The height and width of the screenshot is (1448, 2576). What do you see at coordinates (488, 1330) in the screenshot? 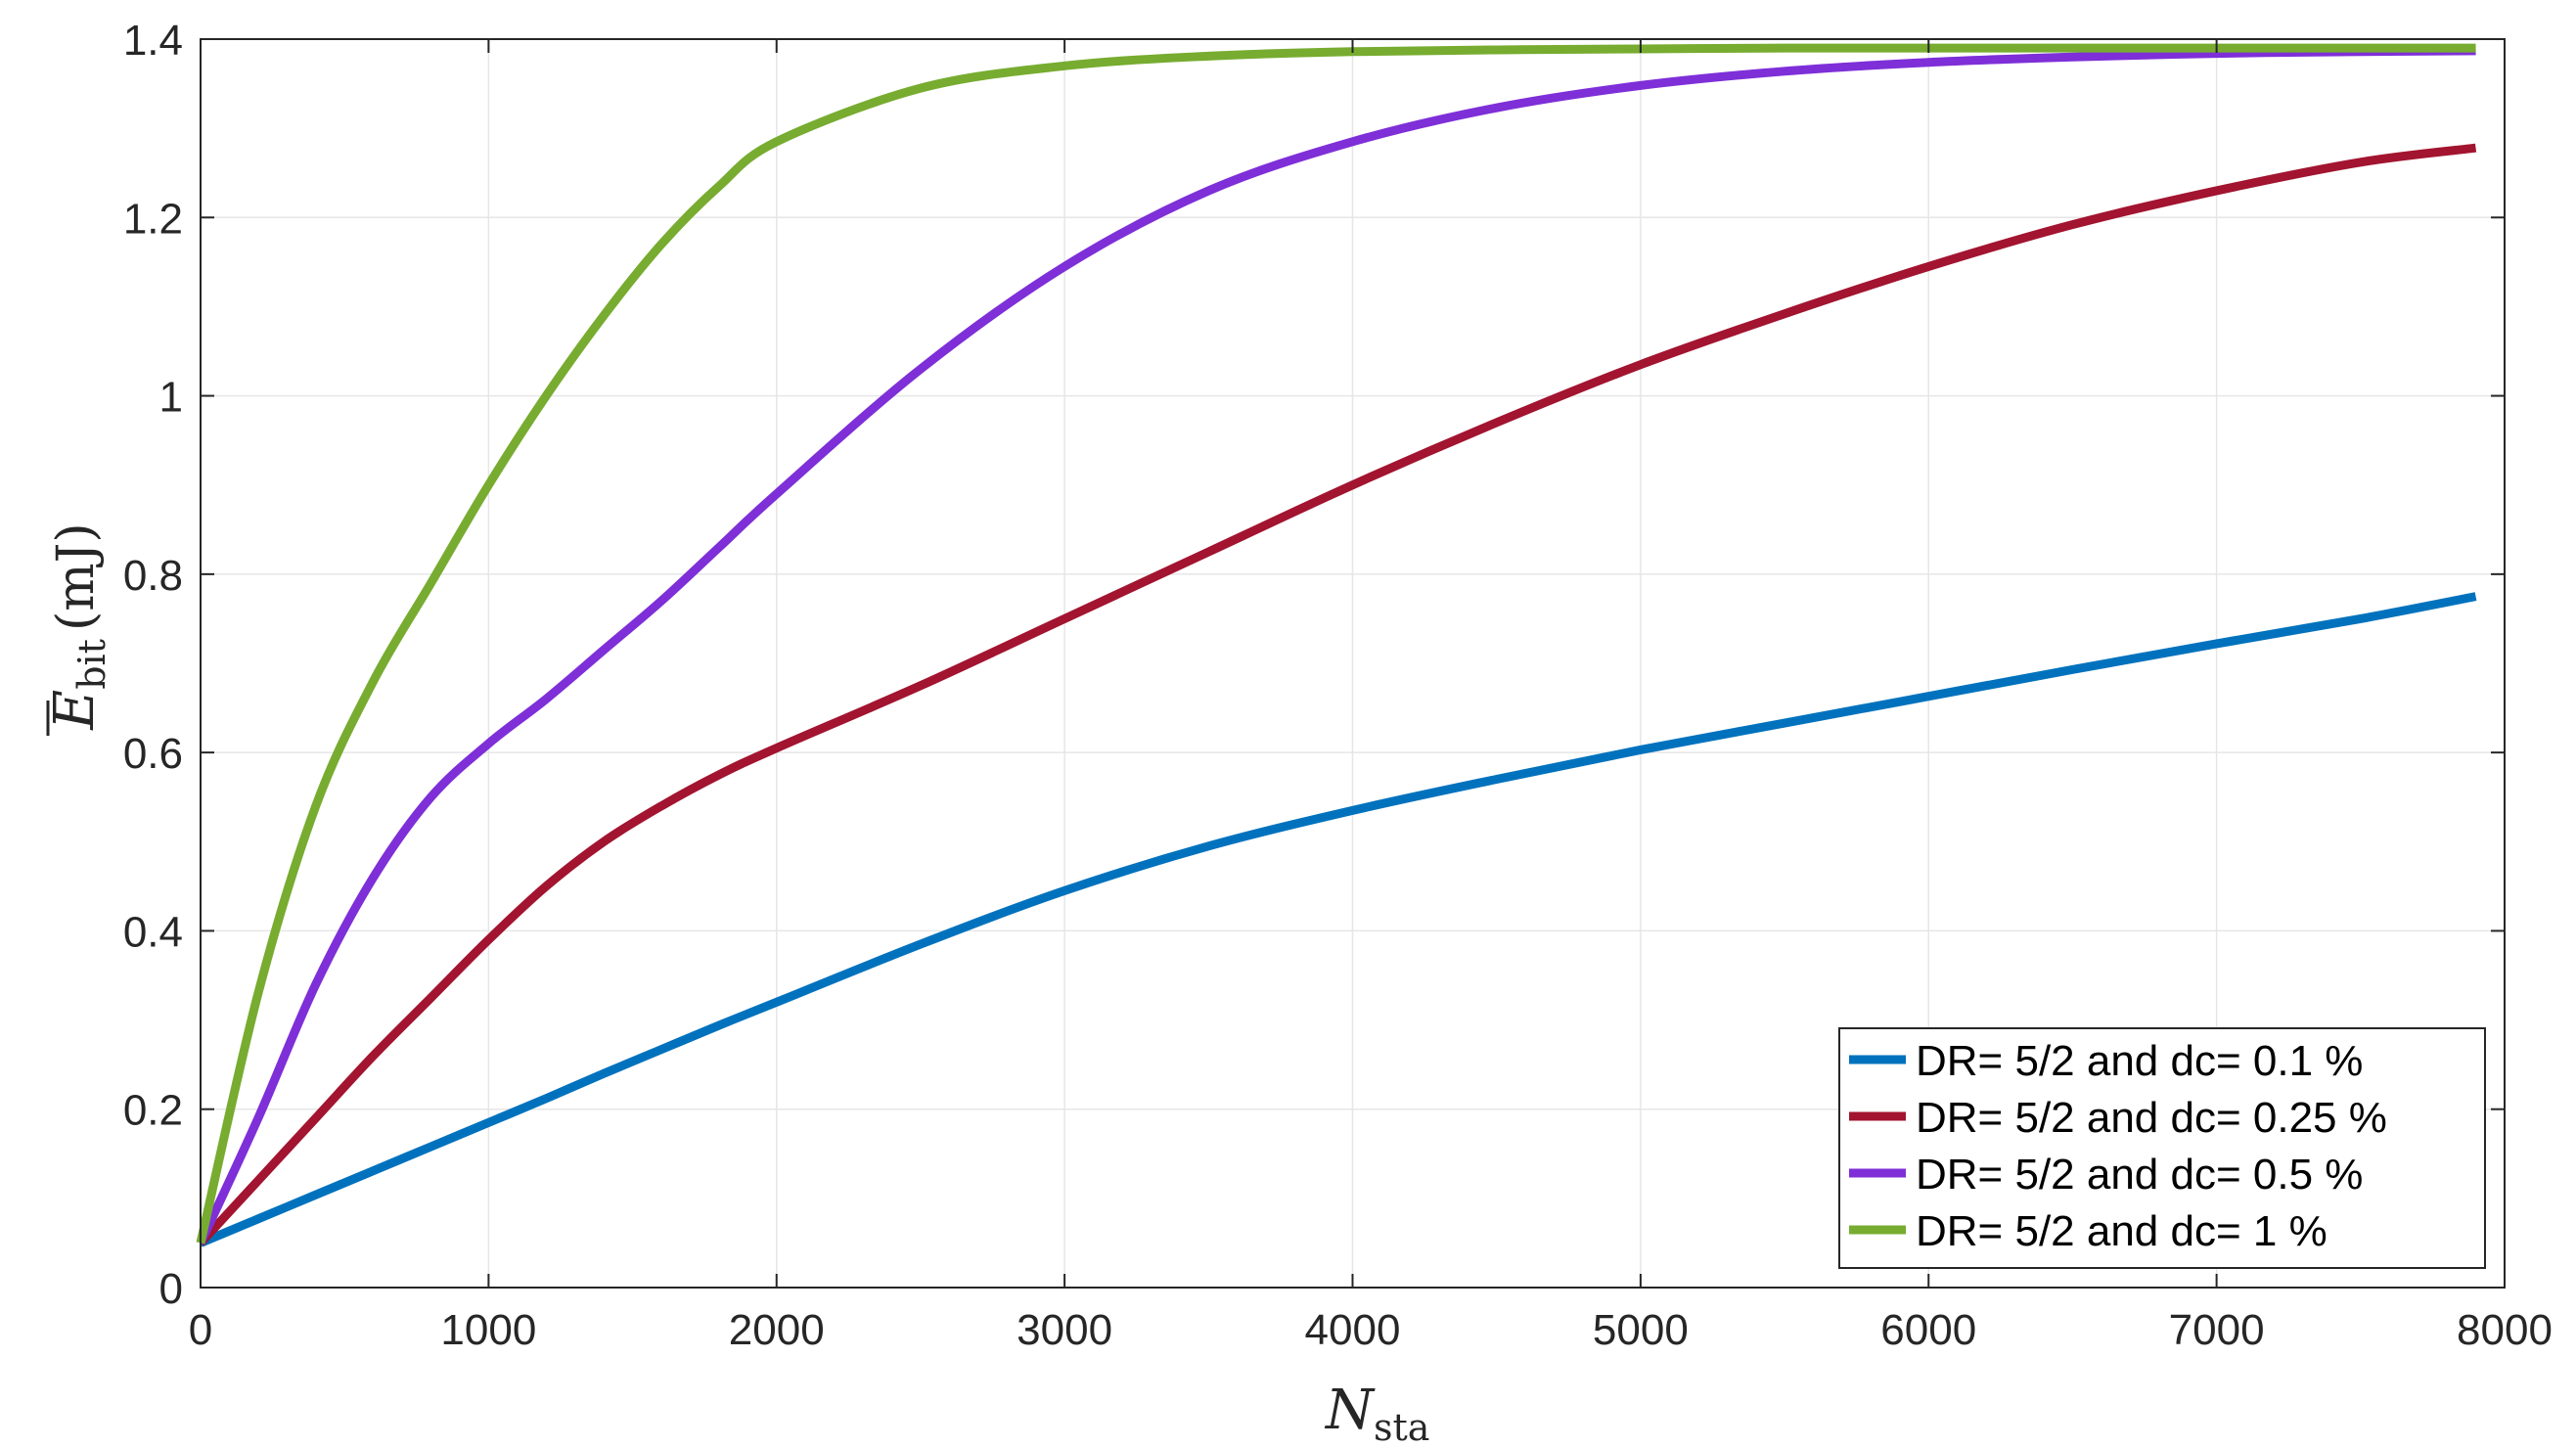
I see `x-tick-label: 1000` at bounding box center [488, 1330].